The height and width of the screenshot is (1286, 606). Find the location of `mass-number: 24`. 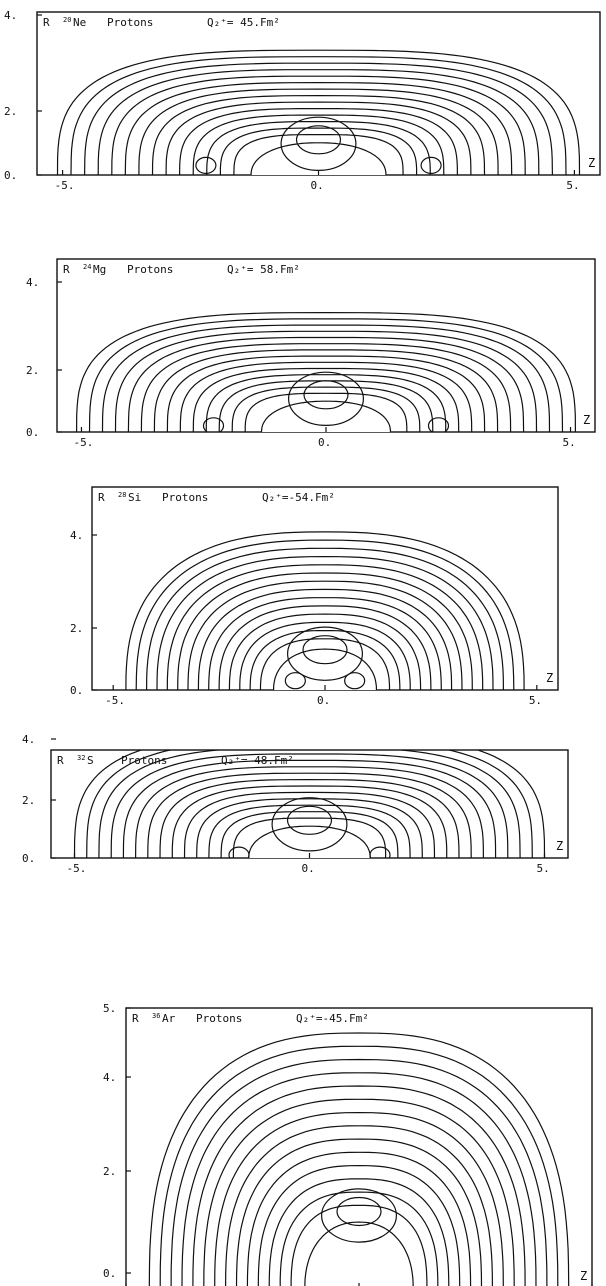

mass-number: 24 is located at coordinates (87, 267).